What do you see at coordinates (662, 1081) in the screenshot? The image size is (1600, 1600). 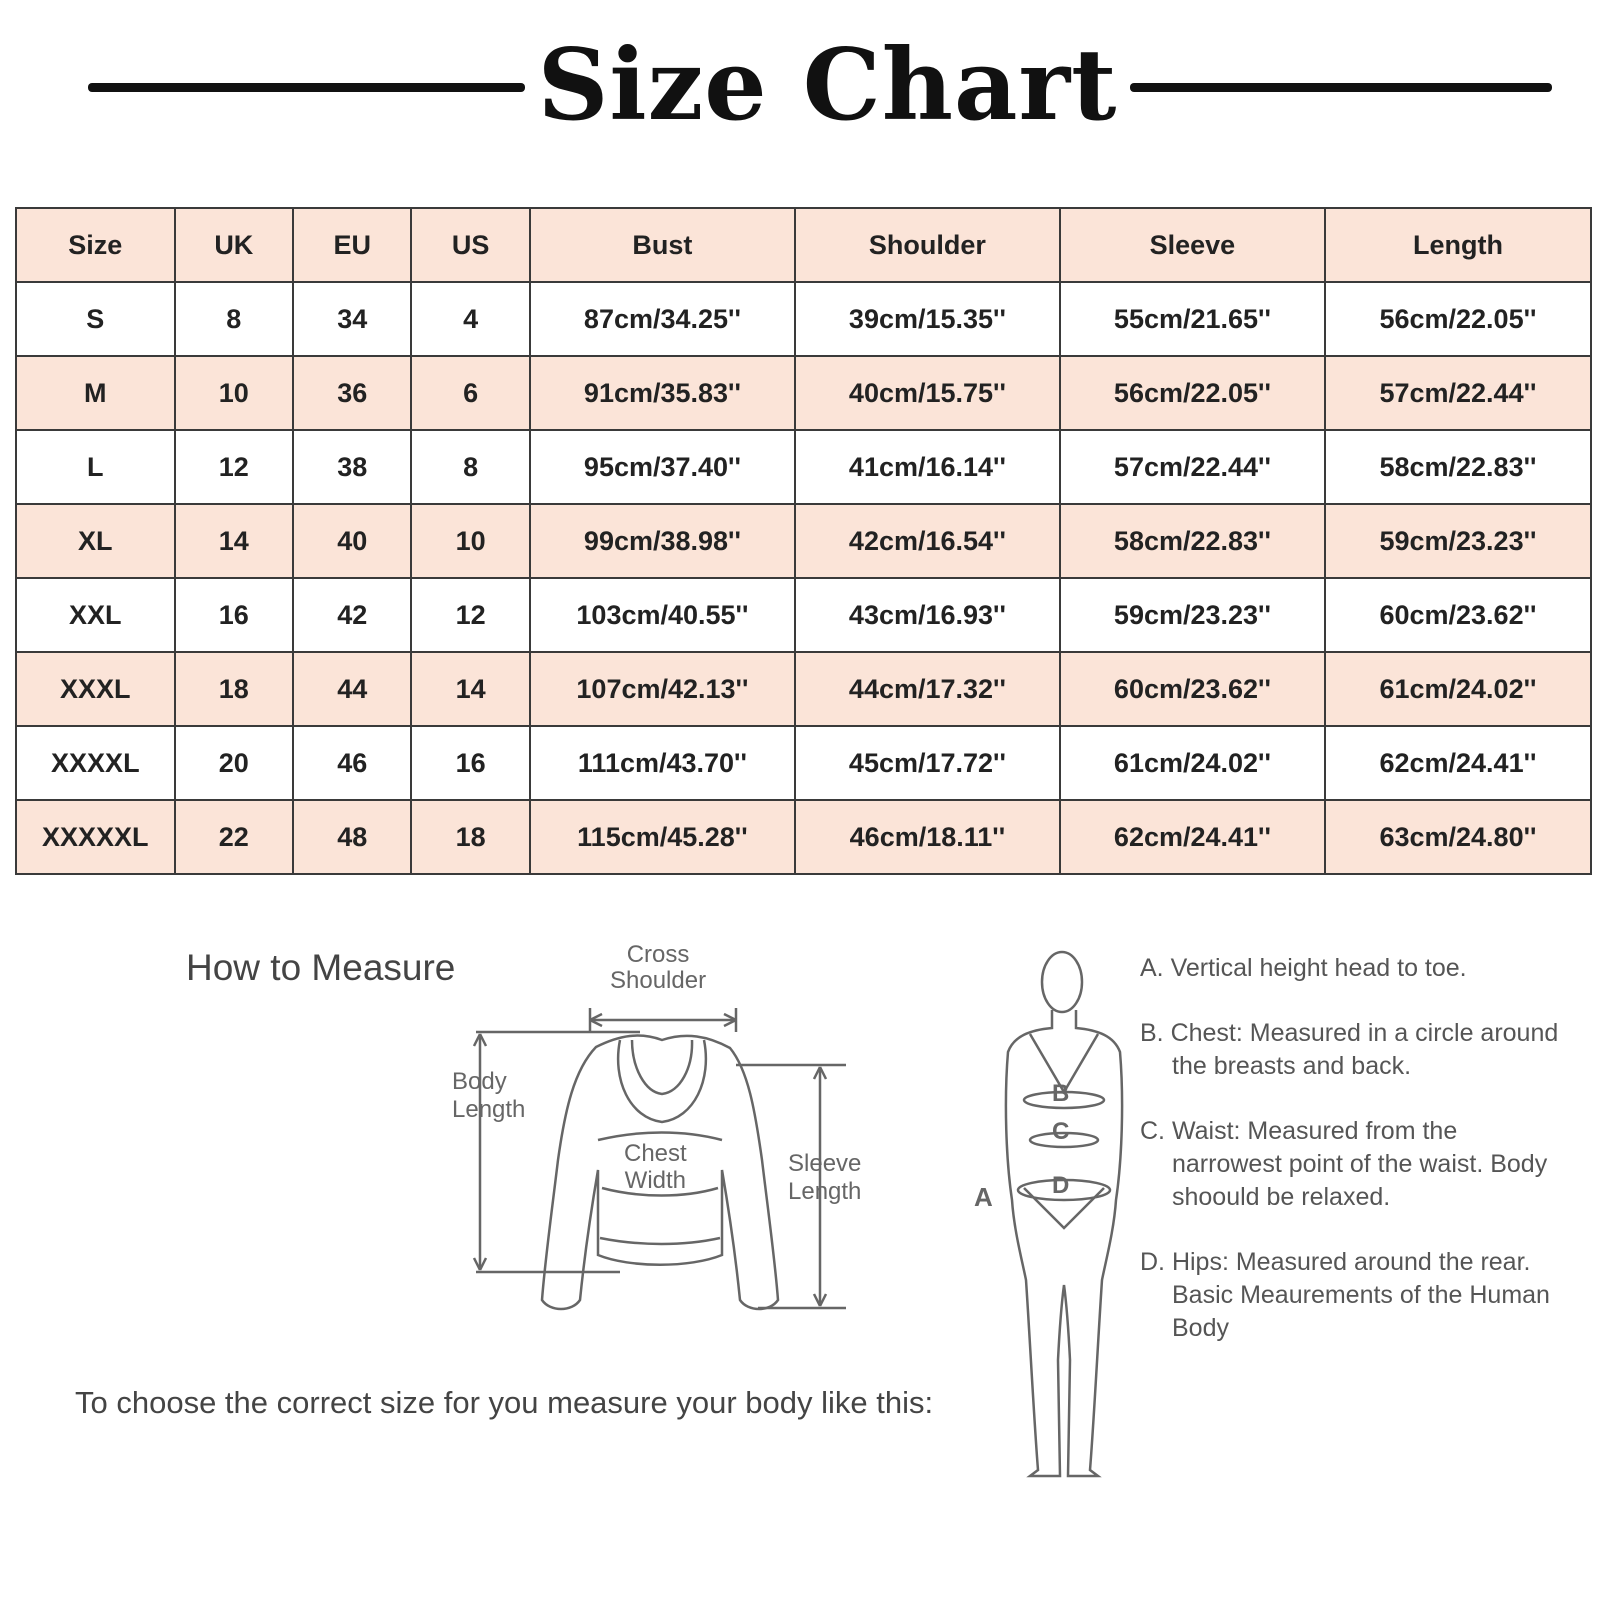 I see `sweater-collar` at bounding box center [662, 1081].